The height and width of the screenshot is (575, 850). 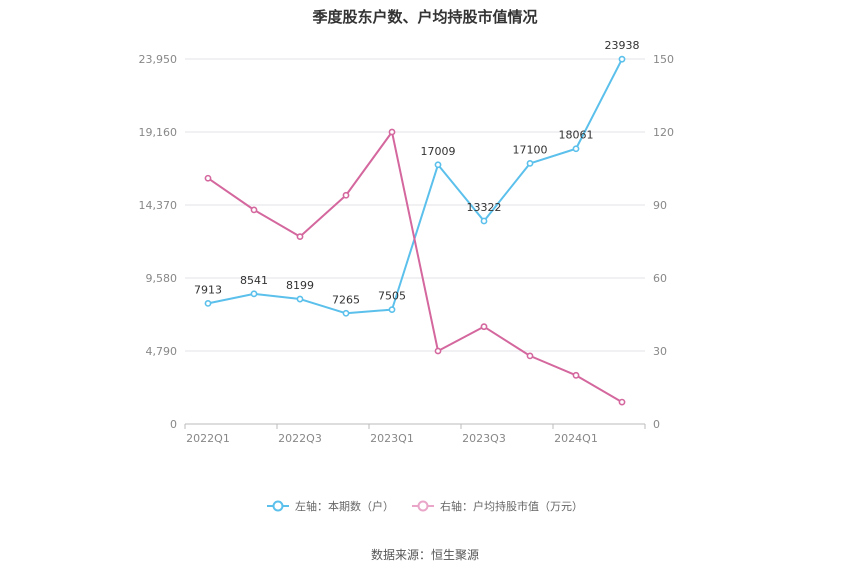 I want to click on right-axis-tick-label: 150, so click(x=663, y=59).